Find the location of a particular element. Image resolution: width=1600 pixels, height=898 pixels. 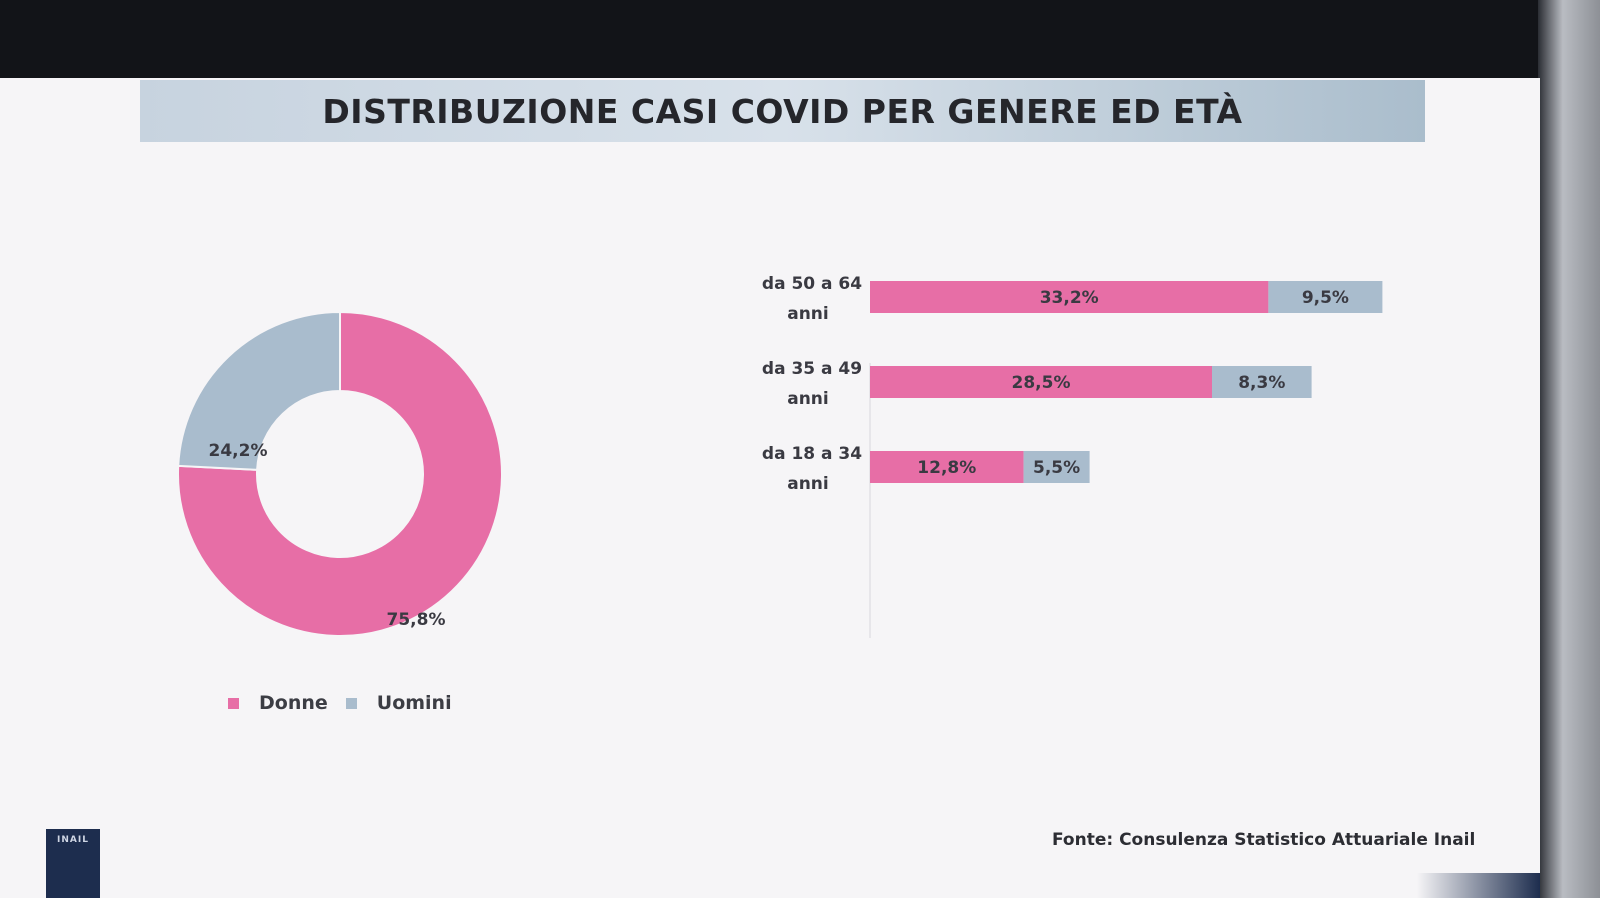

monitor-bezel-top is located at coordinates (800, 39).